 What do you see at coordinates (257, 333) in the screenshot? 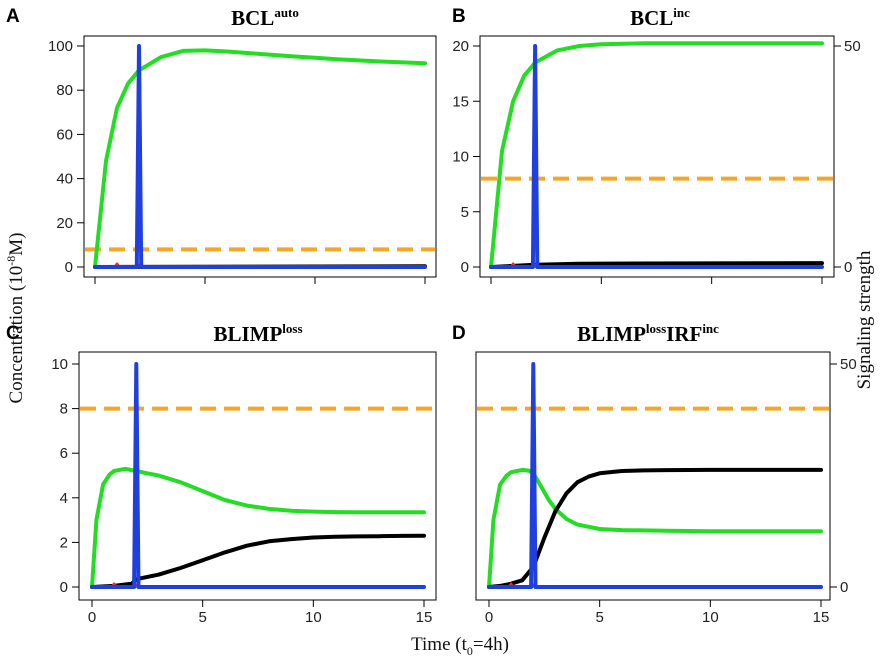
I see `panel-title-c: BLIMPloss` at bounding box center [257, 333].